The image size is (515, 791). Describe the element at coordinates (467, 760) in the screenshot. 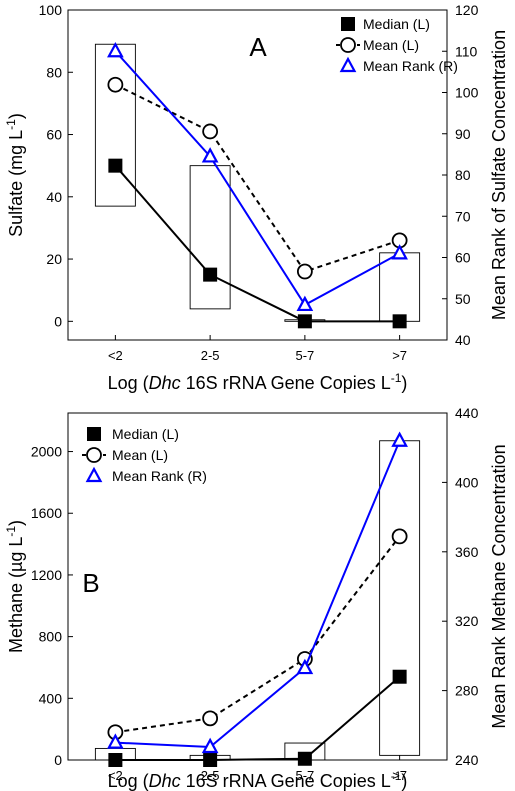

I see `y2-tick-label: 240` at that location.